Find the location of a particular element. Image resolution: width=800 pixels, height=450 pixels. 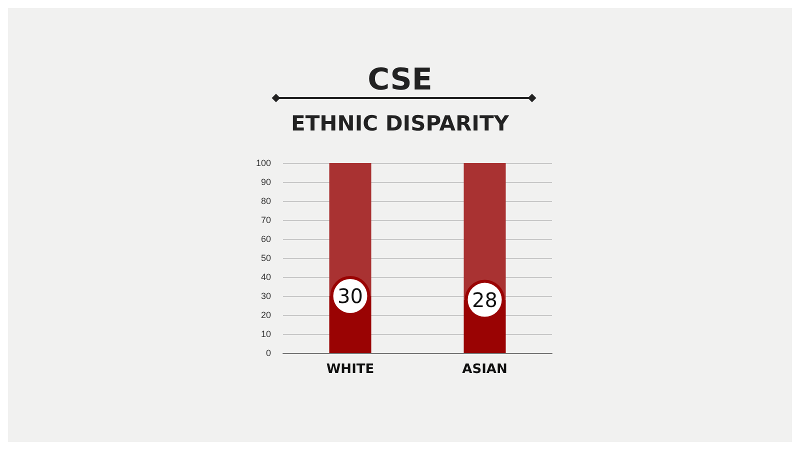

y-tick-label: 100 is located at coordinates (263, 163).